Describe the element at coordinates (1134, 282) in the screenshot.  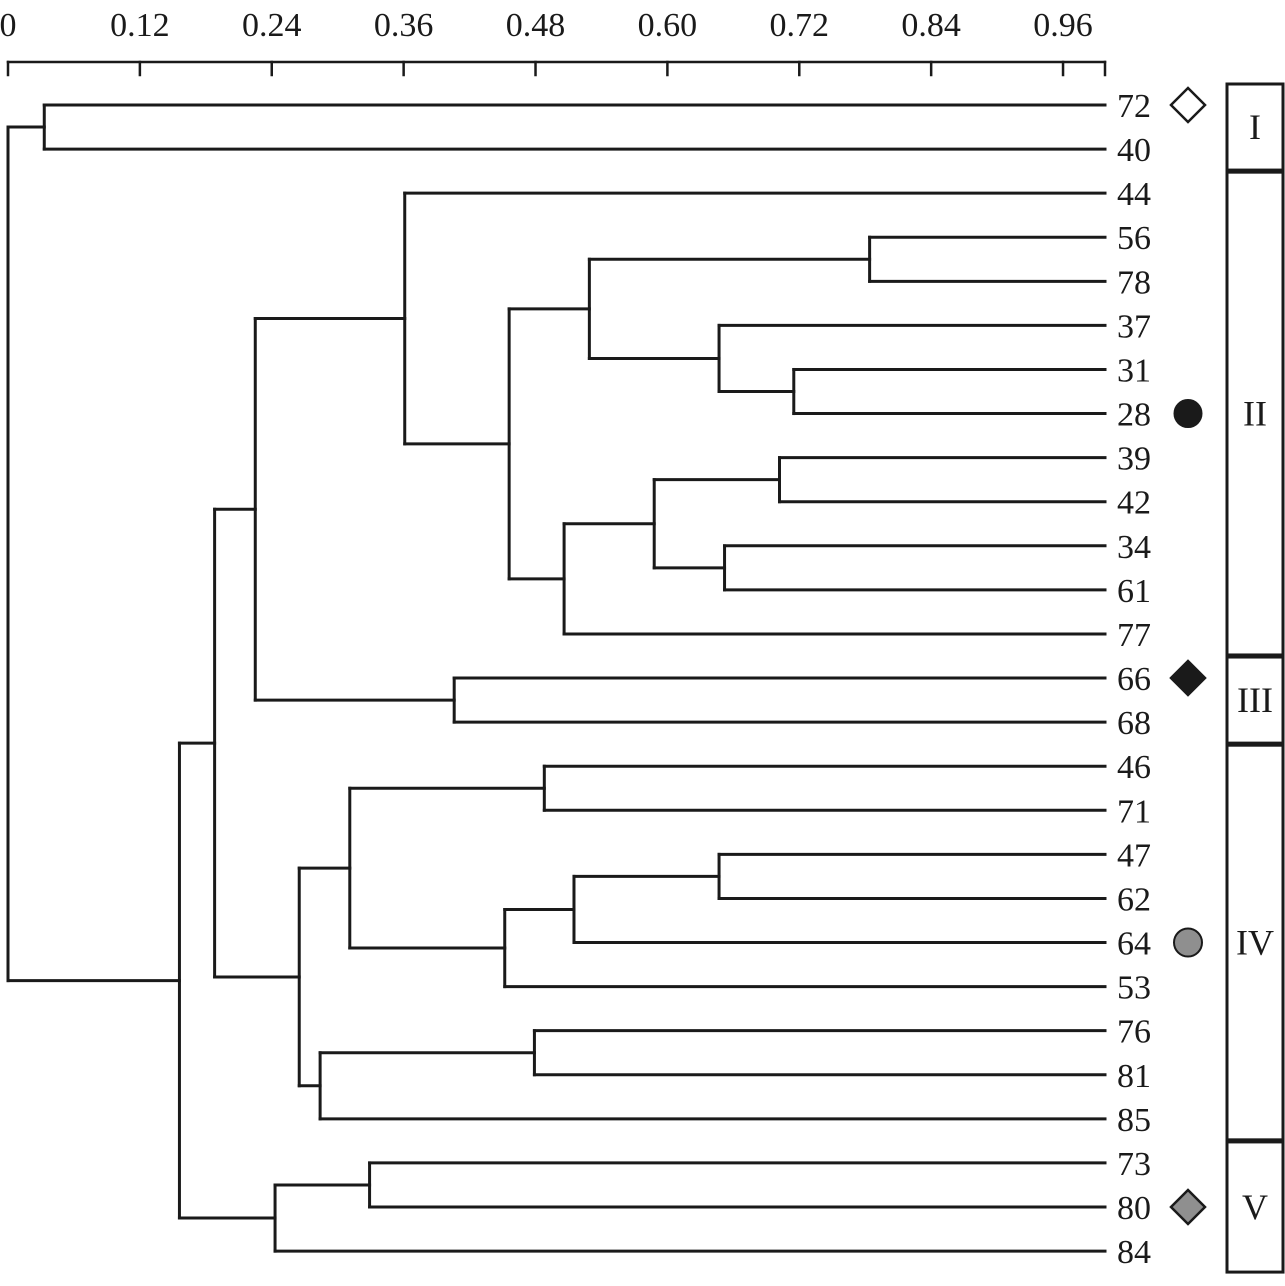
I see `leaf-label: 78` at that location.